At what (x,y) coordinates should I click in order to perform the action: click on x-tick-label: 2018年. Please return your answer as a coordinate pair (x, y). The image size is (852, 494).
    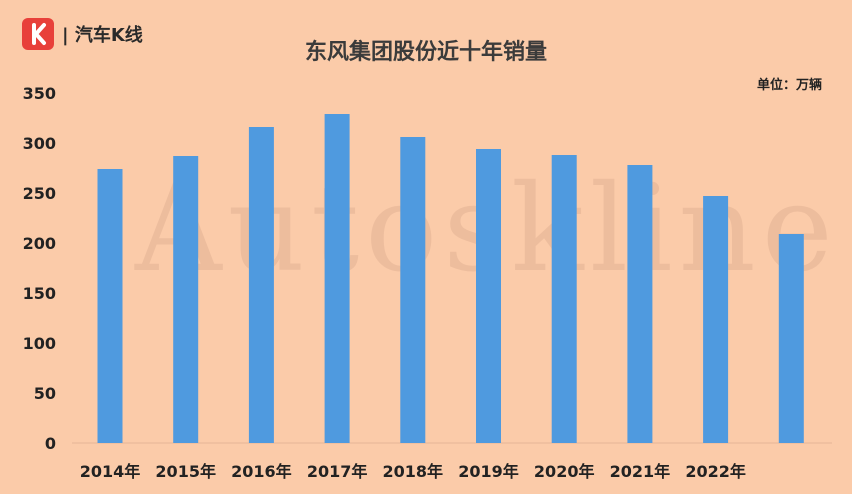
    Looking at the image, I should click on (413, 471).